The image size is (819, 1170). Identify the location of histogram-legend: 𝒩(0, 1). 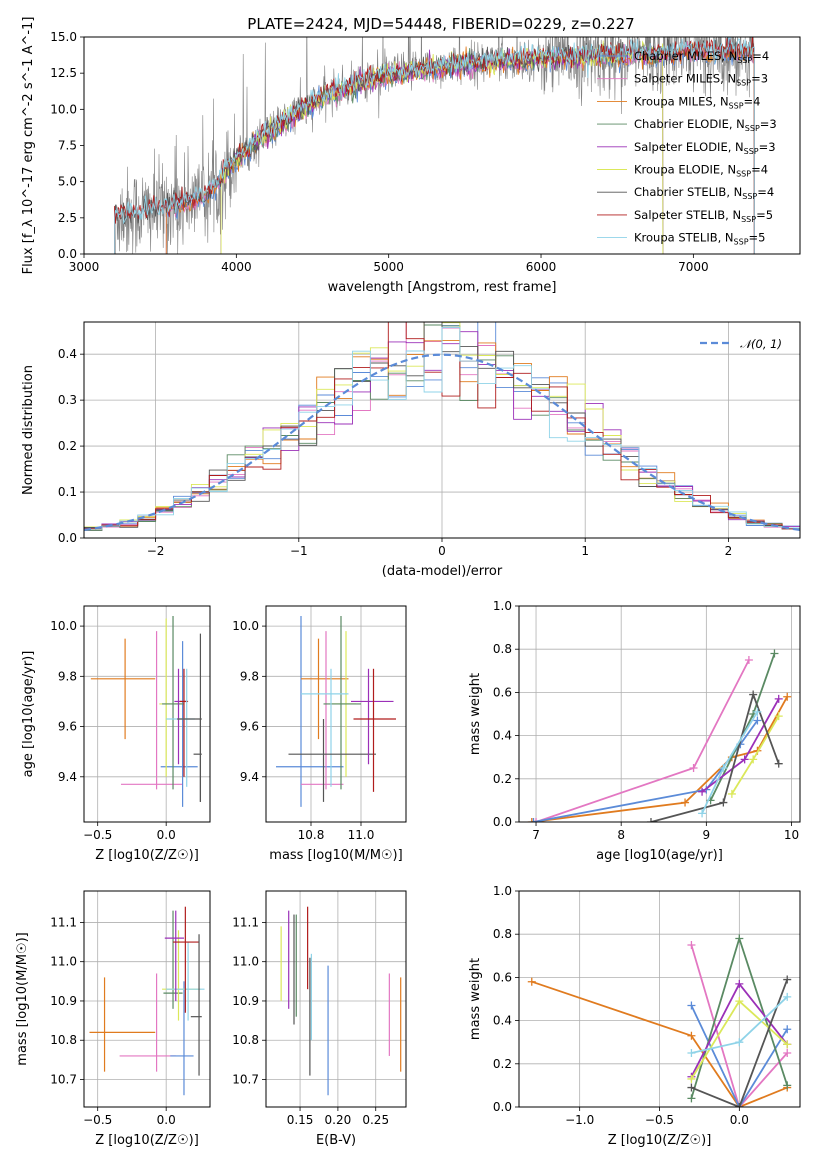
(741, 344).